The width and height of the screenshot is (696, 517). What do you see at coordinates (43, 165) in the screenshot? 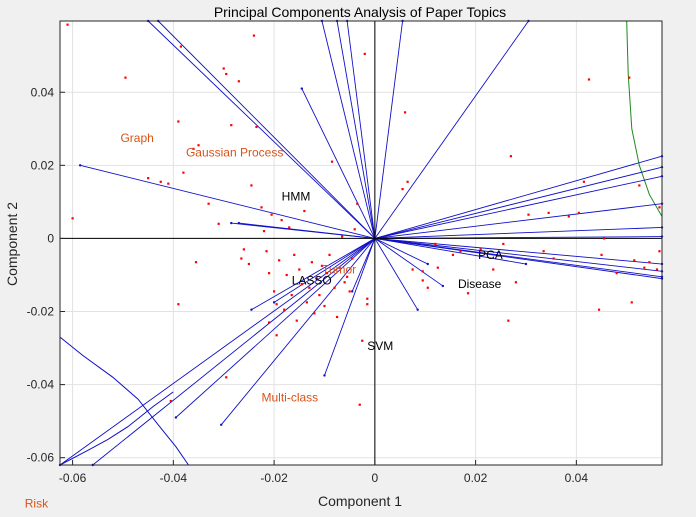
I see `y-tick-label: 0.02` at bounding box center [43, 165].